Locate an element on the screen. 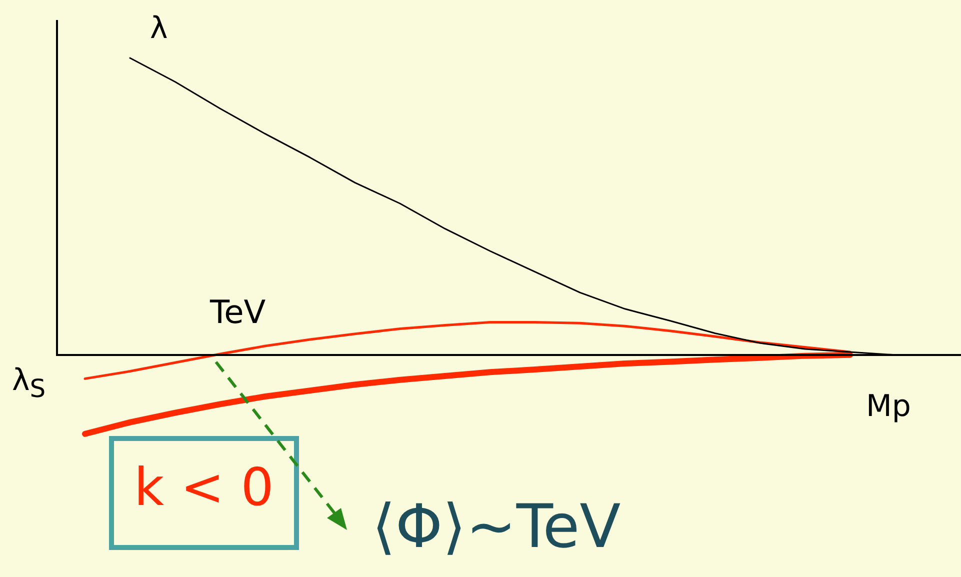  annotation: TeV is located at coordinates (238, 312).